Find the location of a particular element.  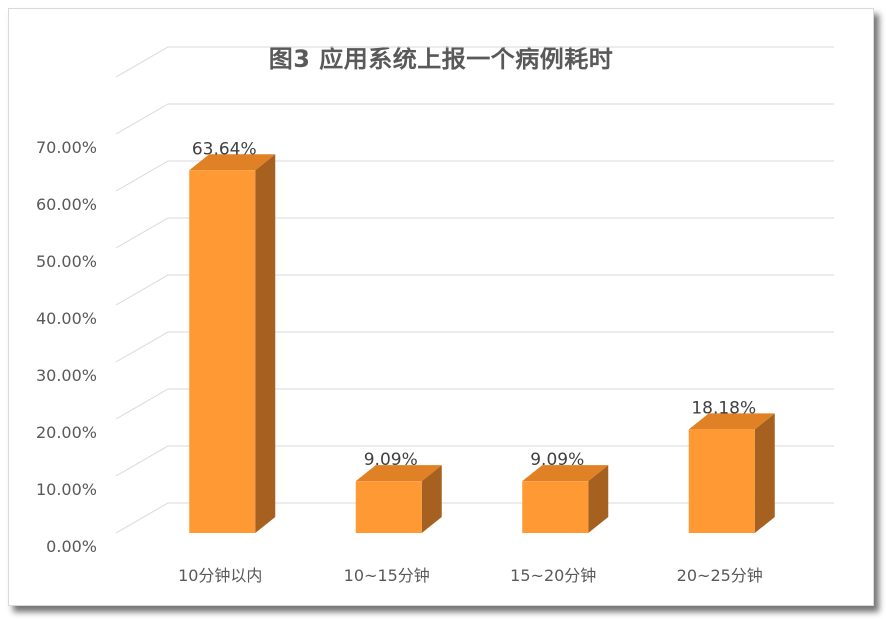

y-tick-label: 60.00% is located at coordinates (66, 204).